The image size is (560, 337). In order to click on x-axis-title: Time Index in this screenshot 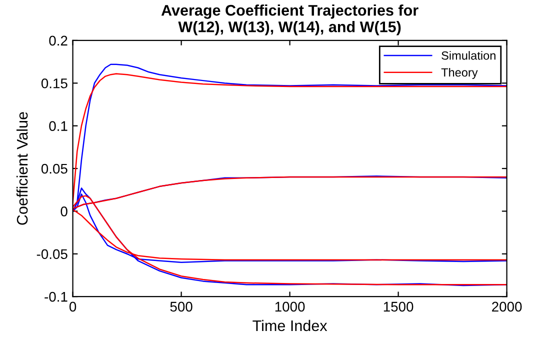, I will do `click(290, 326)`.